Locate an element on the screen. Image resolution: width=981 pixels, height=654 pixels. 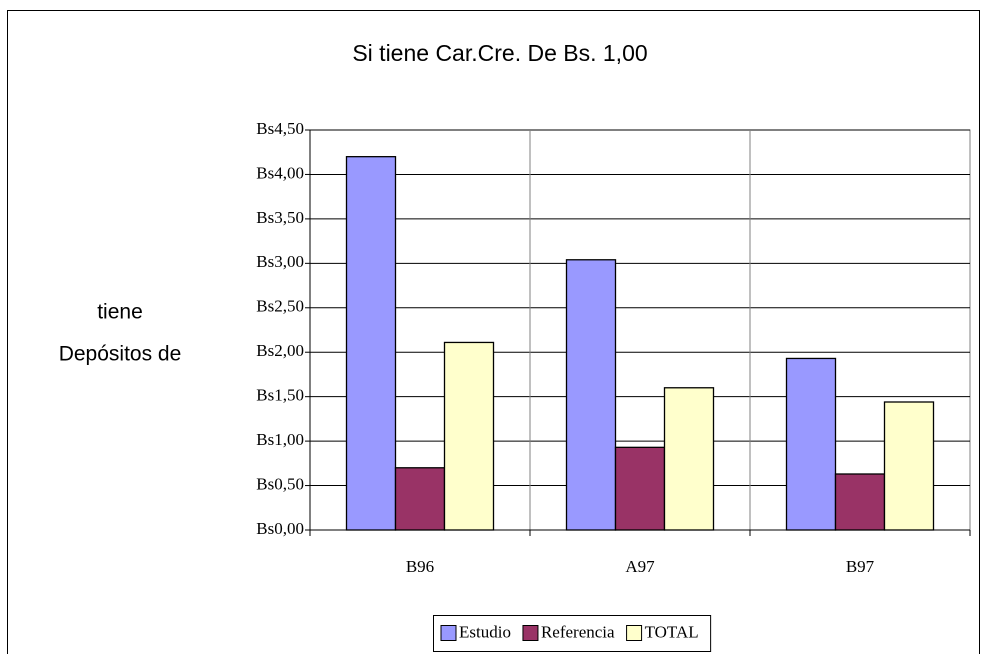
y-tick-label: Bs1,00 is located at coordinates (280, 439).